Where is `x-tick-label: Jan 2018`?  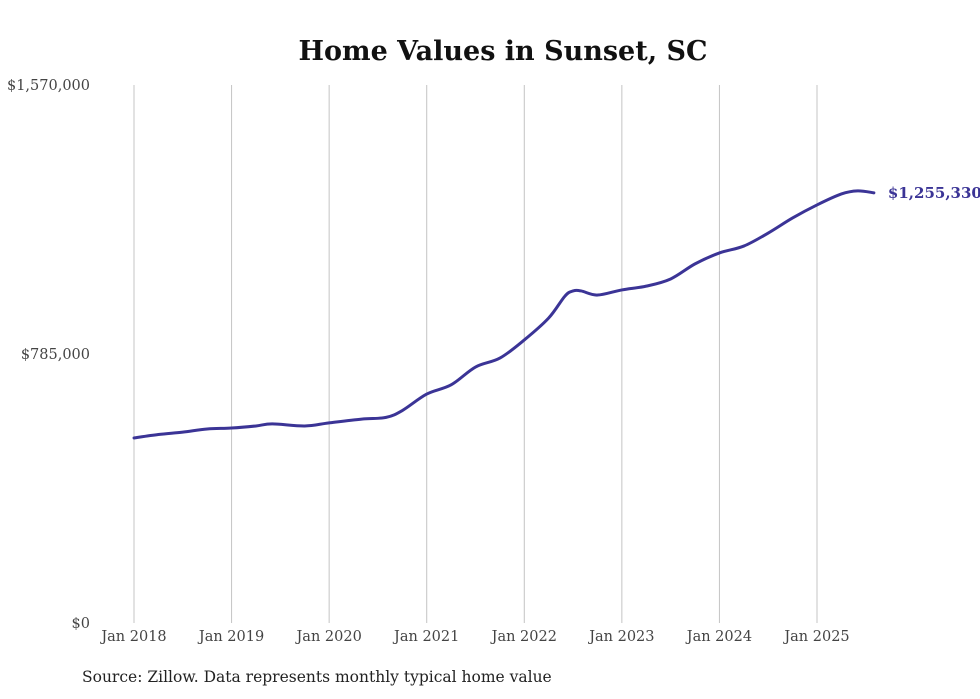 x-tick-label: Jan 2018 is located at coordinates (132, 637).